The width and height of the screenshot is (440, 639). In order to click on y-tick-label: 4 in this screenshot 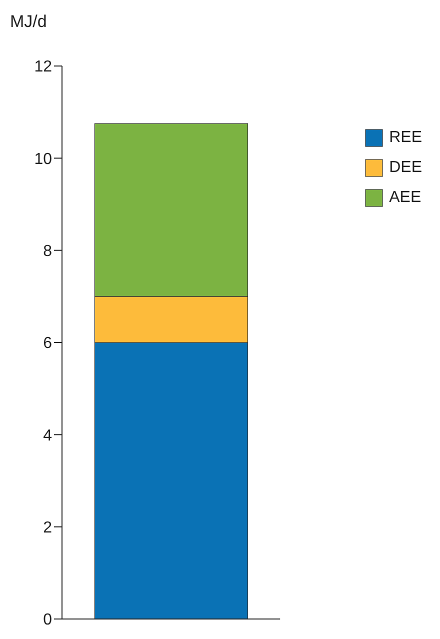, I will do `click(47, 435)`.